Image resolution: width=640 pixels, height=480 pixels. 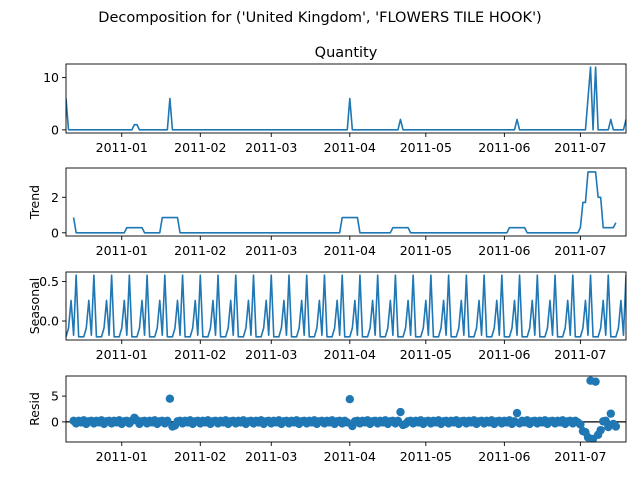 What do you see at coordinates (51, 77) in the screenshot?
I see `y-tick-label: 10` at bounding box center [51, 77].